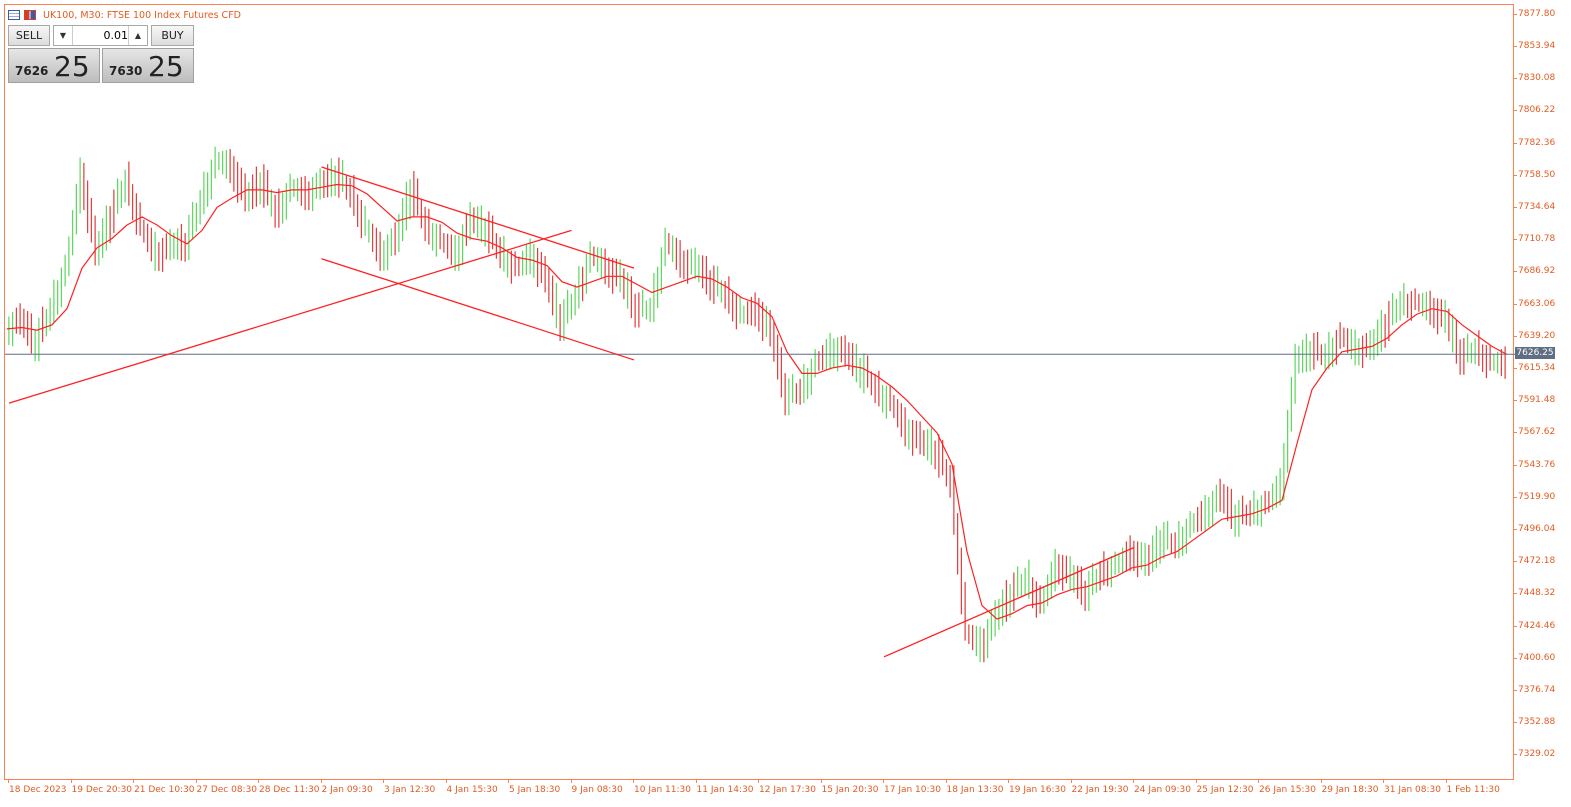  I want to click on price-tick-label: 7591.48, so click(1537, 400).